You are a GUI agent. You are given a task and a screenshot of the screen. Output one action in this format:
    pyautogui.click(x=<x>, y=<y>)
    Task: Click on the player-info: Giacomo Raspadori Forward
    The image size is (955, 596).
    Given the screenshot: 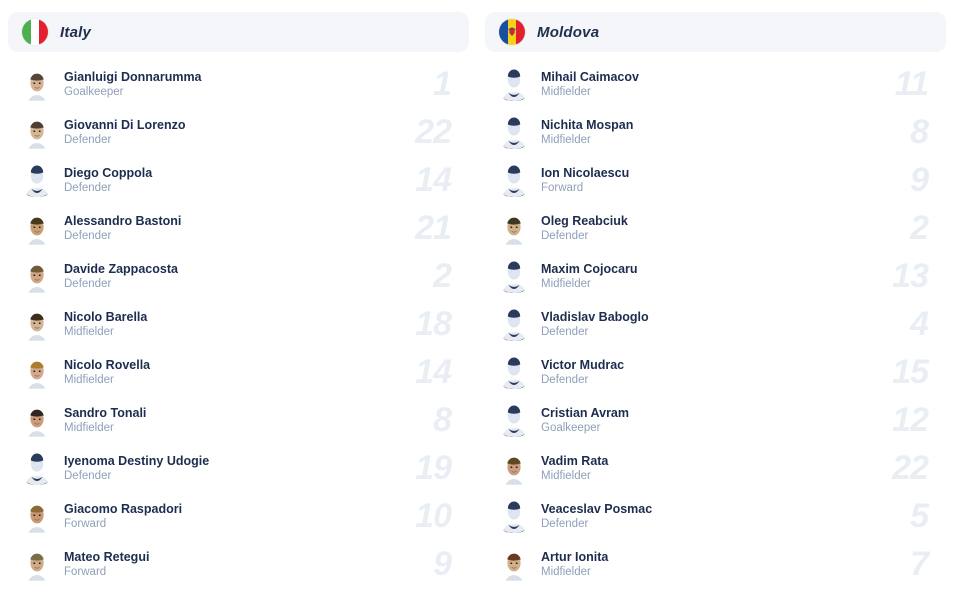 What is the action you would take?
    pyautogui.click(x=239, y=516)
    